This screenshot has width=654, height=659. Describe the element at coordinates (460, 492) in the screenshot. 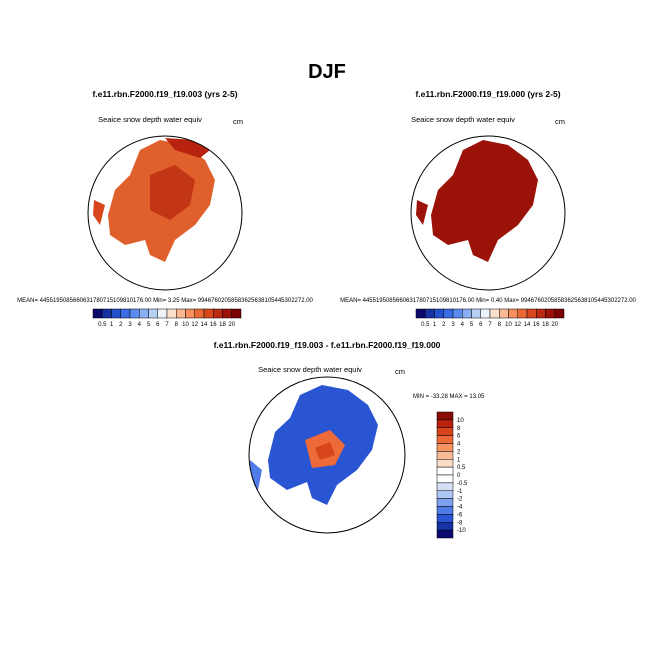

I see `colorbar-label: -1` at that location.